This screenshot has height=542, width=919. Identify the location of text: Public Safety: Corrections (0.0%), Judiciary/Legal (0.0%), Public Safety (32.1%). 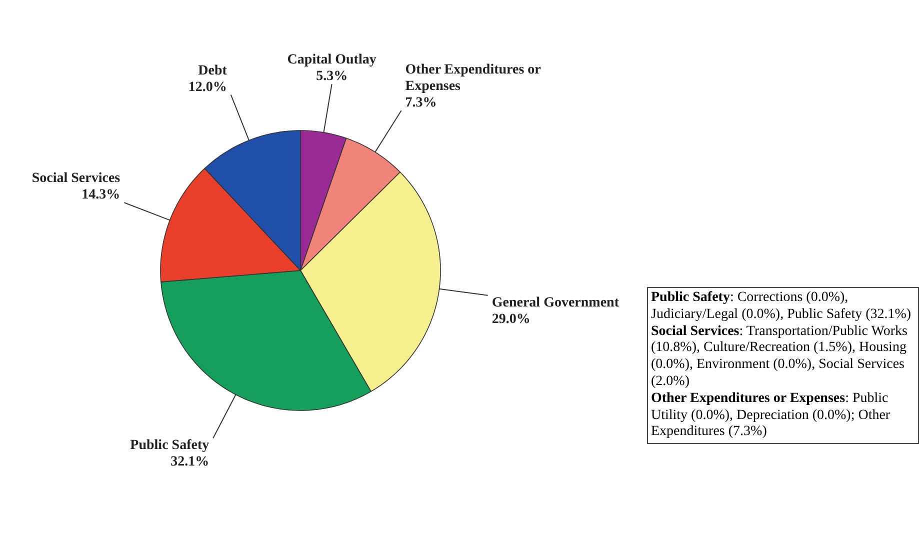
(781, 306).